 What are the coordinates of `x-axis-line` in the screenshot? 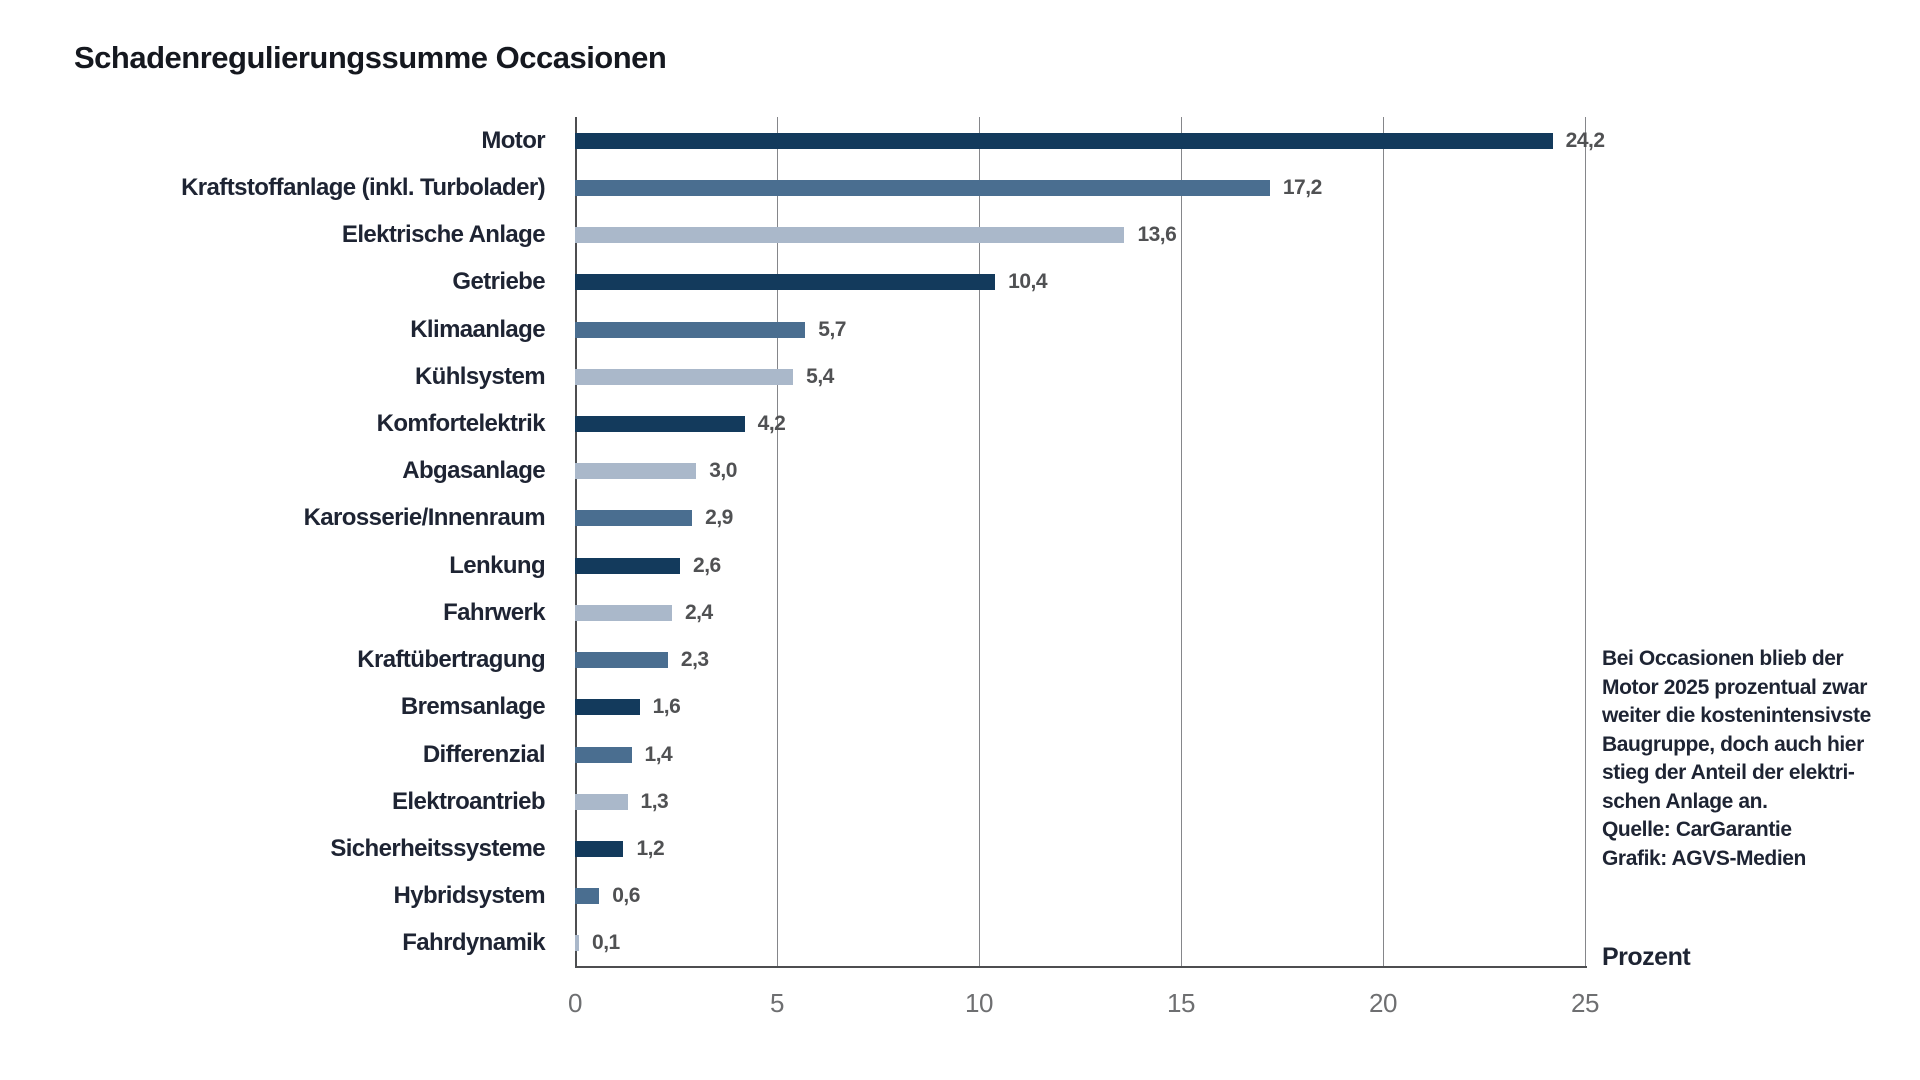 It's located at (1081, 967).